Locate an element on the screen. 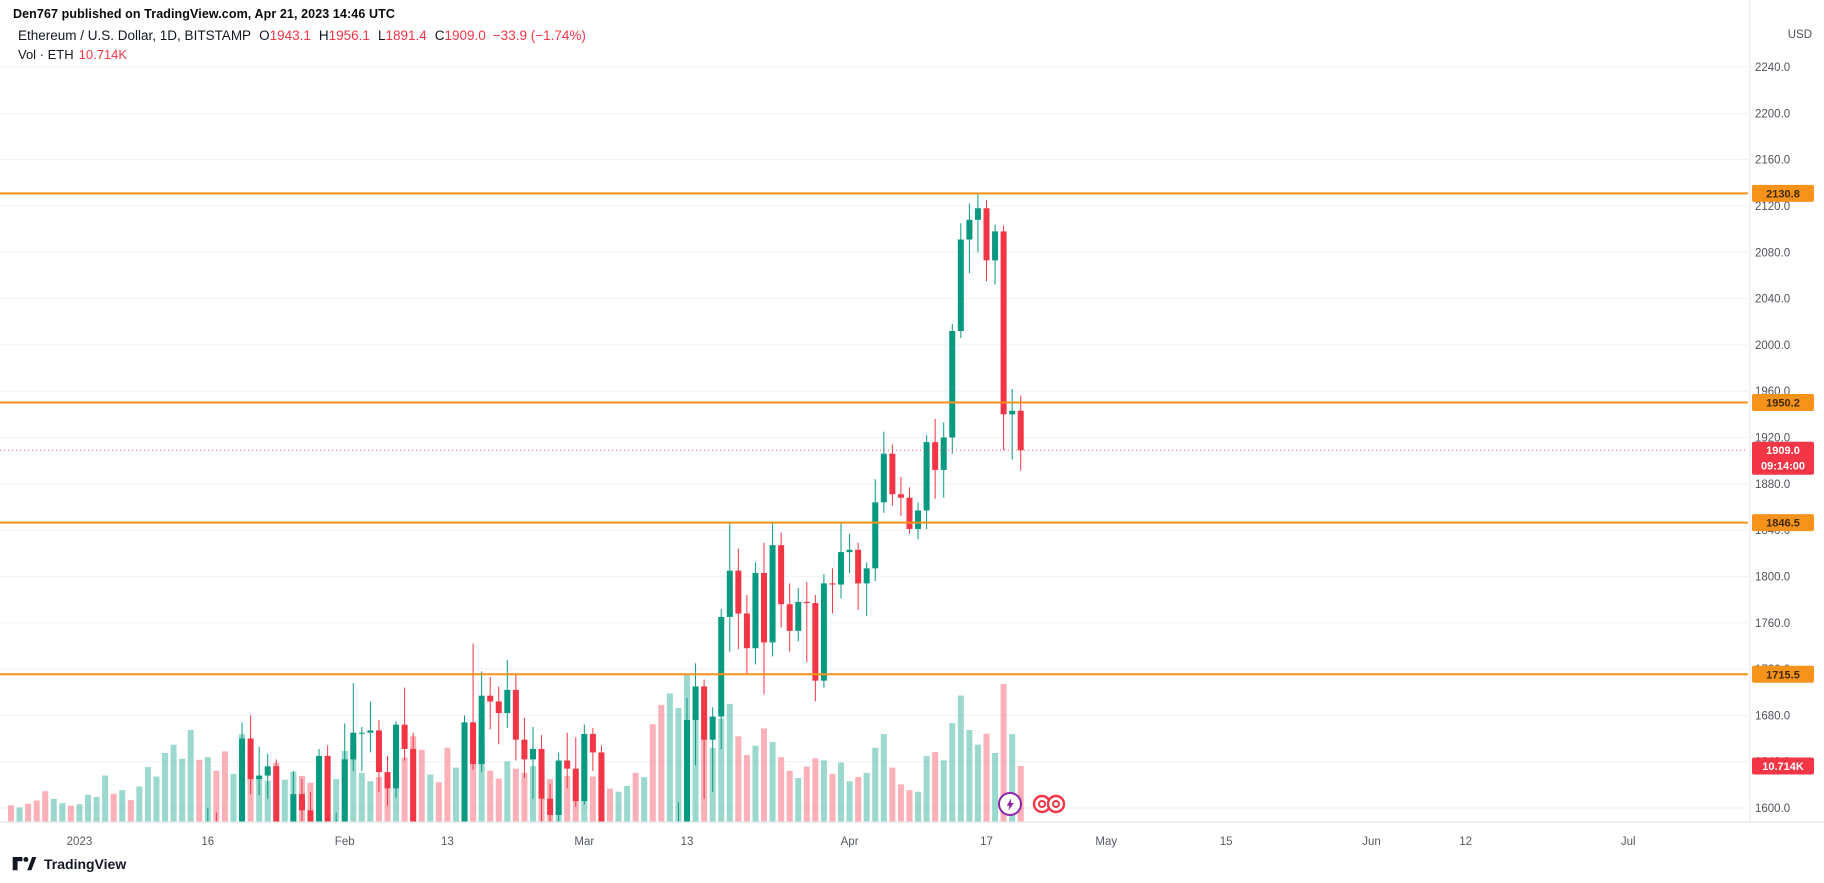 The image size is (1824, 883). lightning-bolt-glyph is located at coordinates (1010, 804).